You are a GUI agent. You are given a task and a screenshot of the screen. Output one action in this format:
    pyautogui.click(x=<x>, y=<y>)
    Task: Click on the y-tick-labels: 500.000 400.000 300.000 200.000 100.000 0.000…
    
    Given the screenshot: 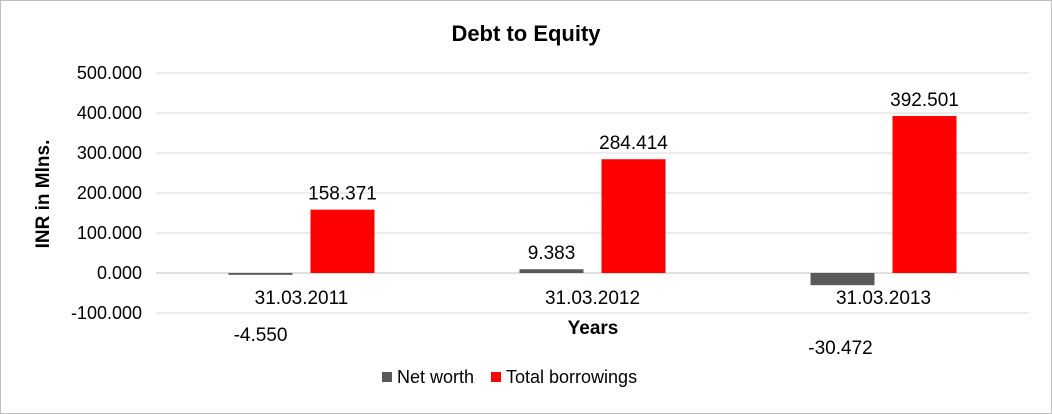 What is the action you would take?
    pyautogui.click(x=106, y=193)
    